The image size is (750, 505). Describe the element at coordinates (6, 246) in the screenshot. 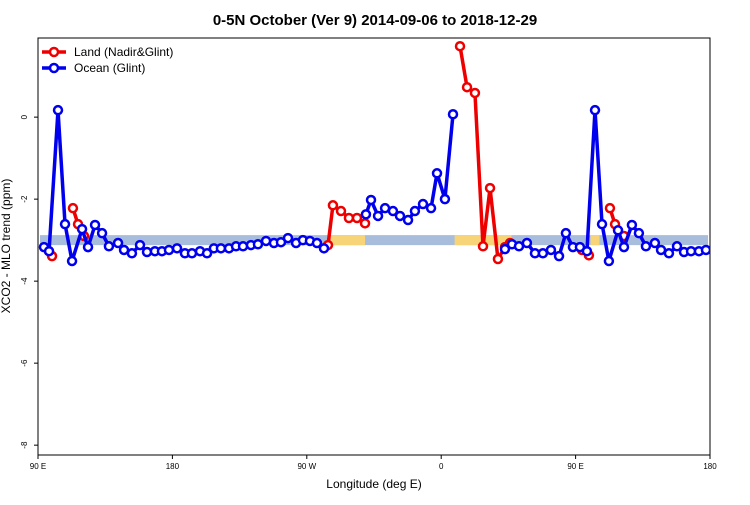

I see `y-axis-label: XCO2 - MLO trend (ppm)` at that location.